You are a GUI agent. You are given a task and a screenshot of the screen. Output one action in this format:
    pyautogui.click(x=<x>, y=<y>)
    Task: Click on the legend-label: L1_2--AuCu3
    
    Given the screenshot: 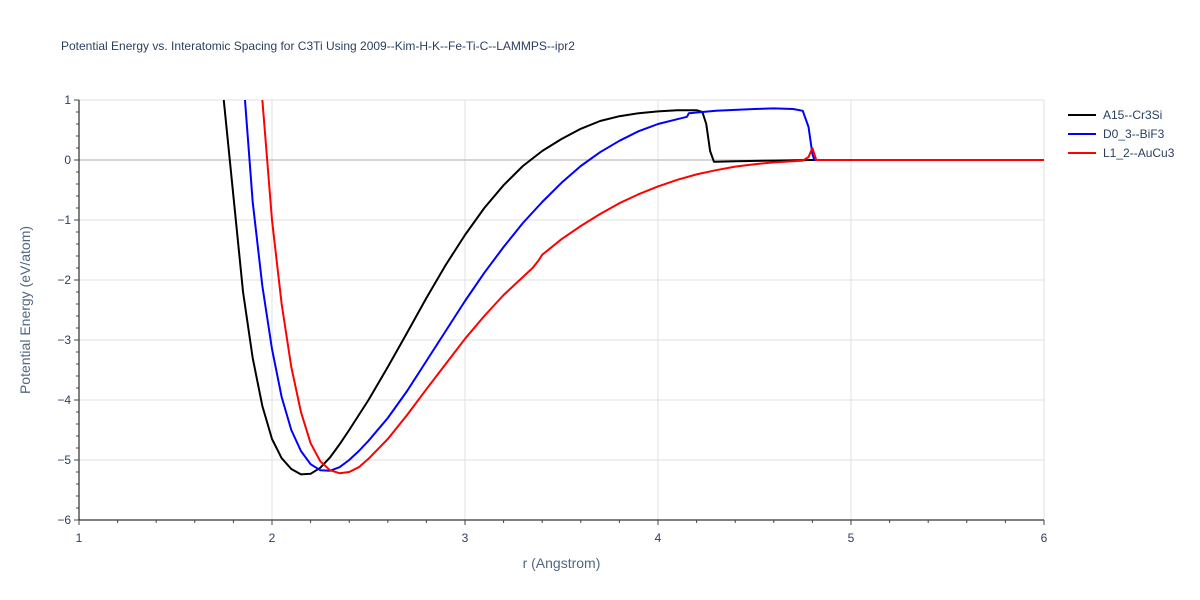 What is the action you would take?
    pyautogui.click(x=1139, y=153)
    